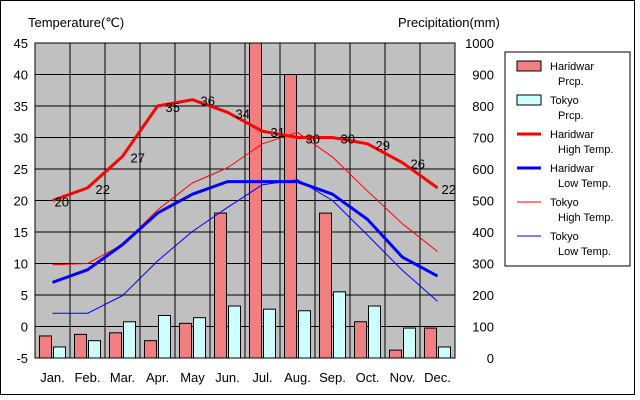  What do you see at coordinates (21, 106) in the screenshot?
I see `left-tick-label: 35` at bounding box center [21, 106].